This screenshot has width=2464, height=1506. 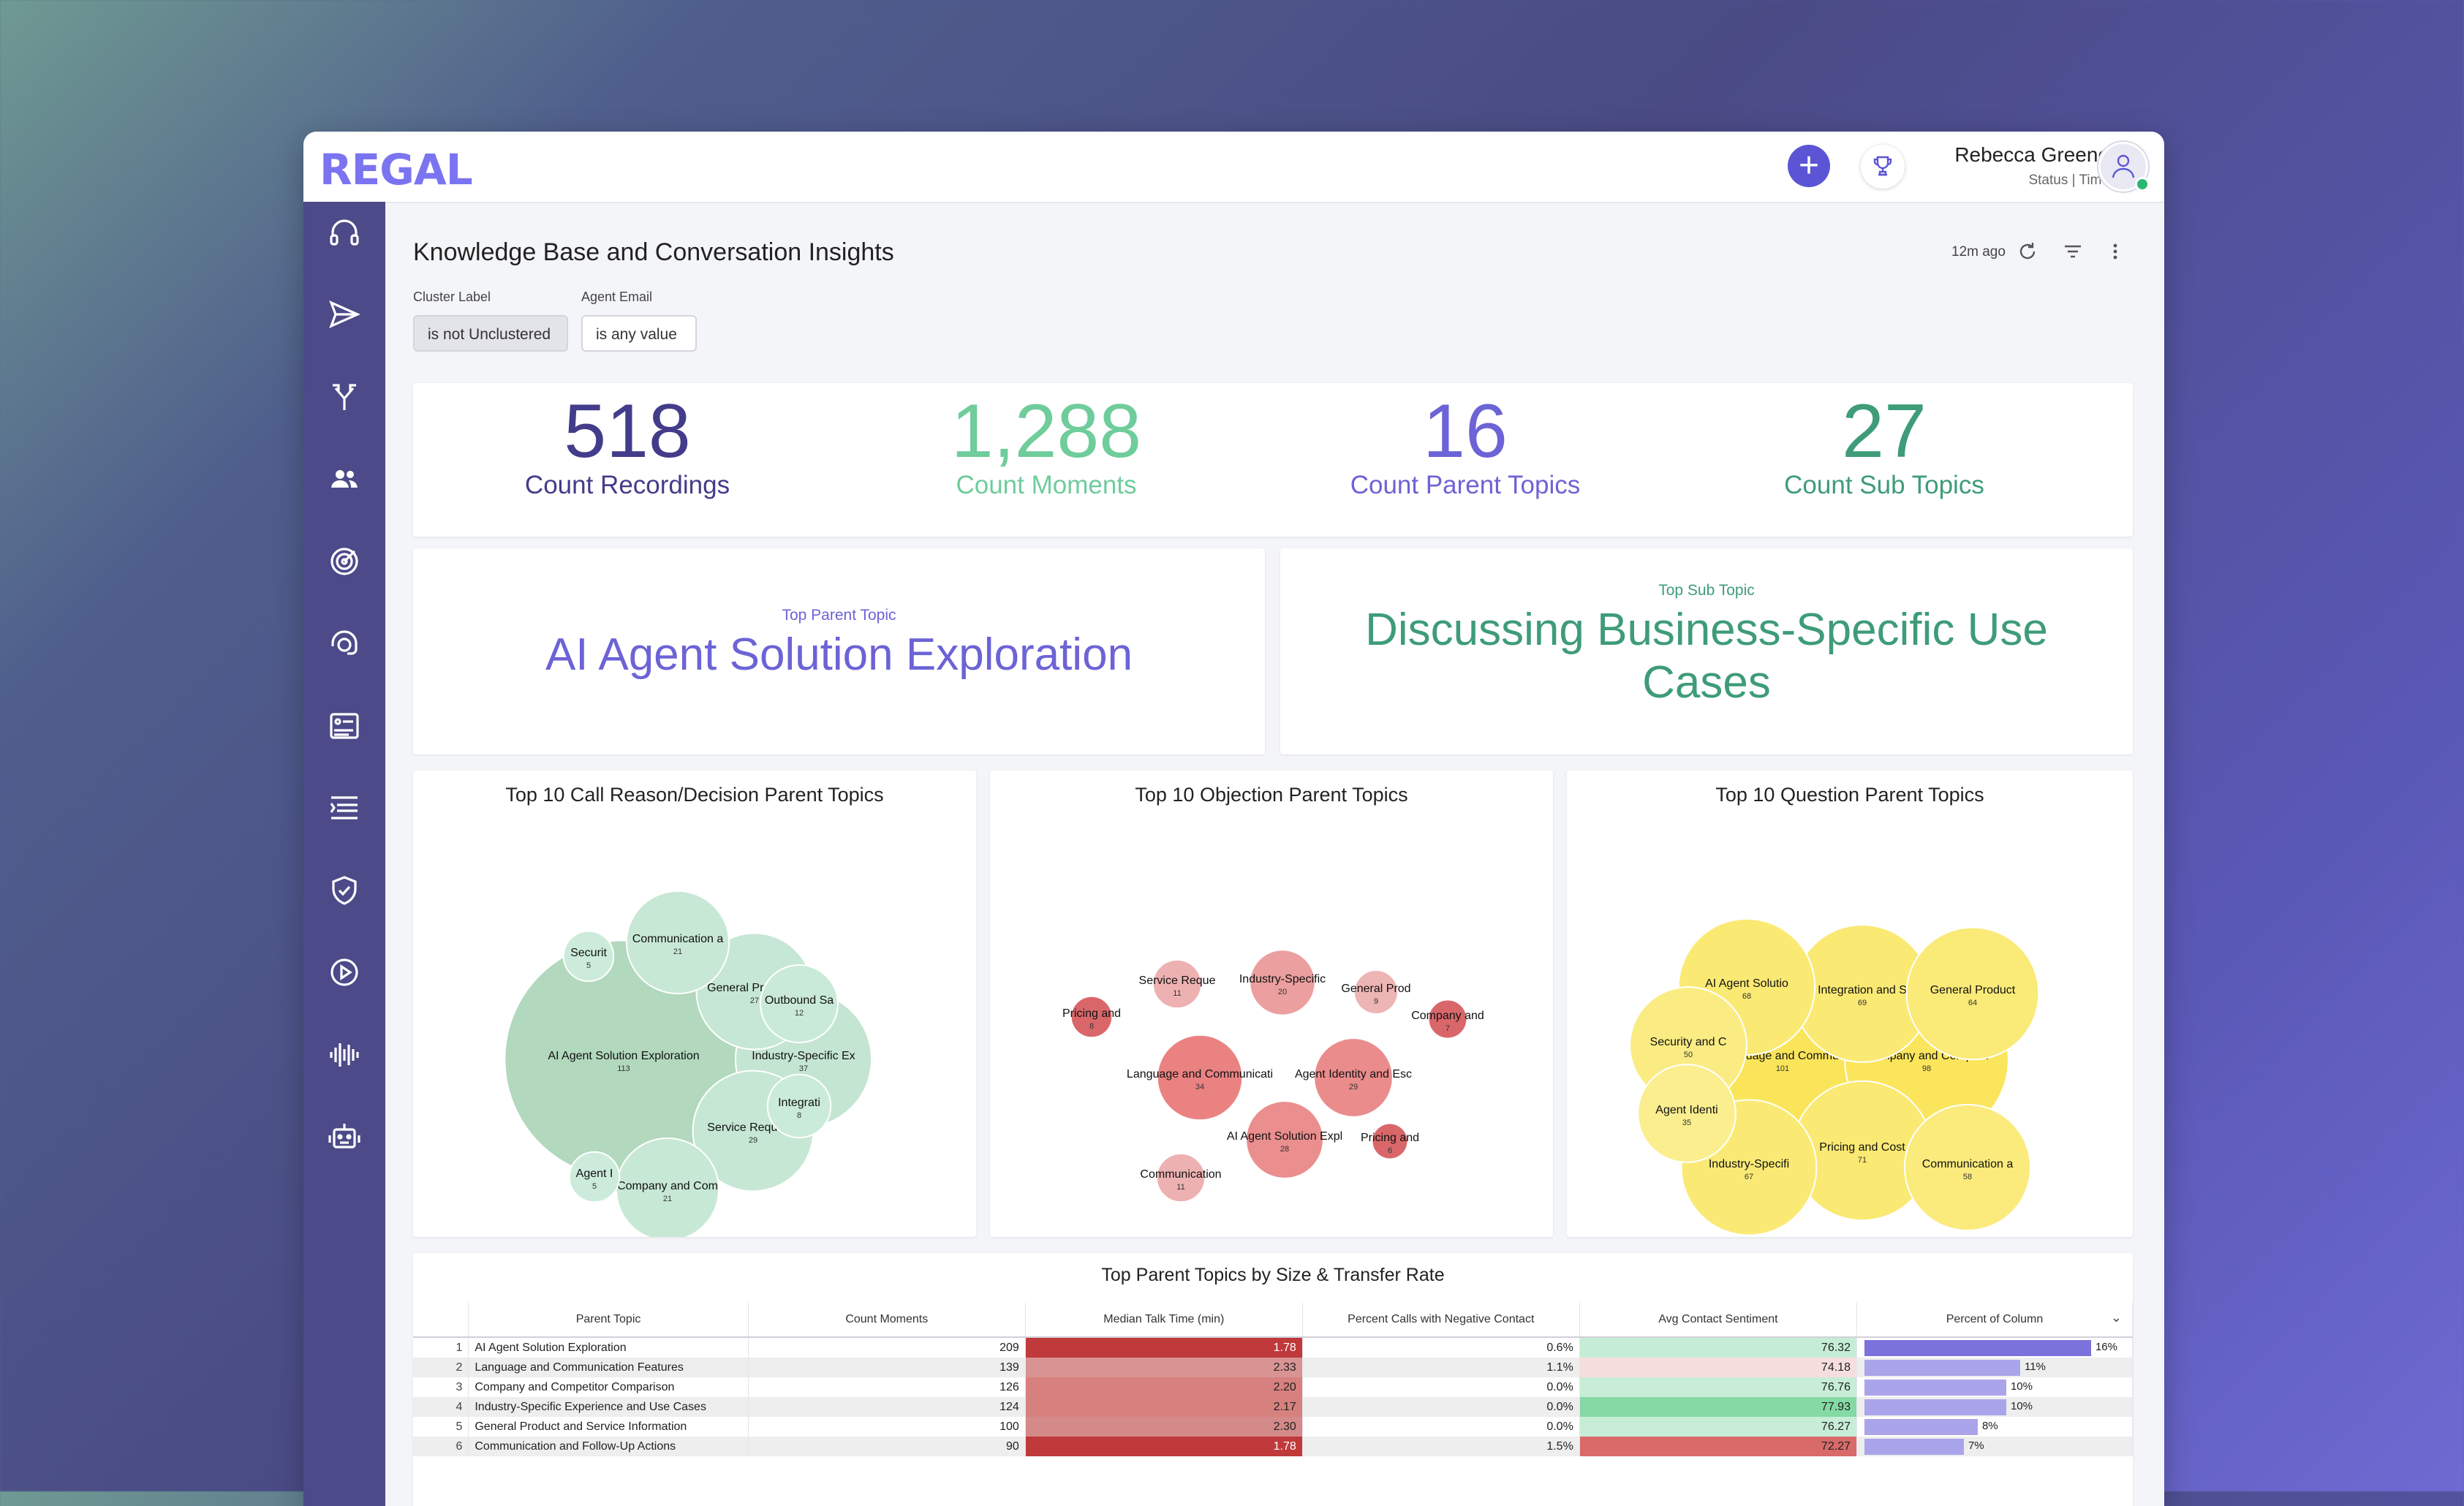 I want to click on bubble-label: Industry-Specific, so click(x=1282, y=979).